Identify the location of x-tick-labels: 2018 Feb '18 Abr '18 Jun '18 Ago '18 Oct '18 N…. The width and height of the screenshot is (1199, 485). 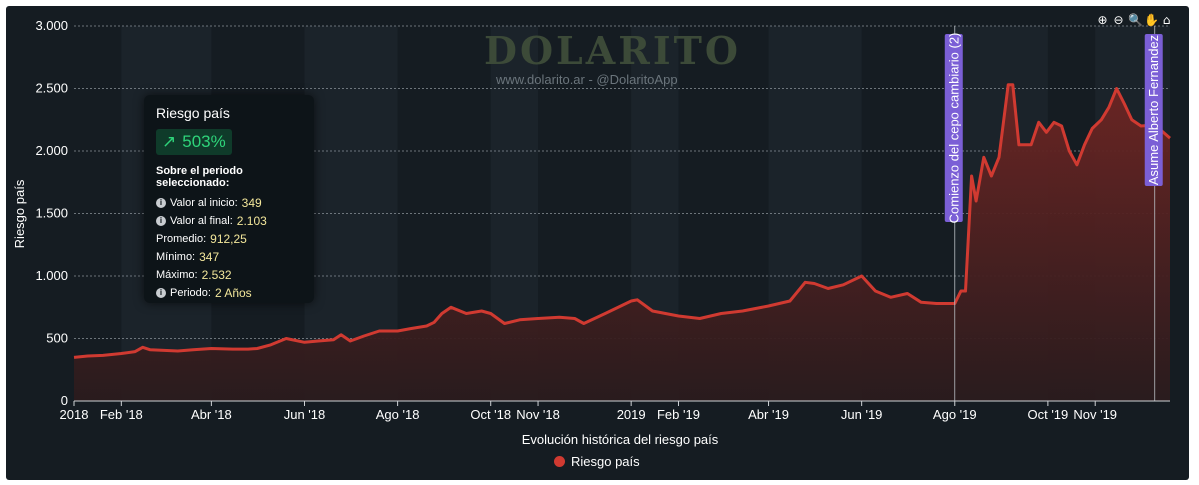
(615, 411).